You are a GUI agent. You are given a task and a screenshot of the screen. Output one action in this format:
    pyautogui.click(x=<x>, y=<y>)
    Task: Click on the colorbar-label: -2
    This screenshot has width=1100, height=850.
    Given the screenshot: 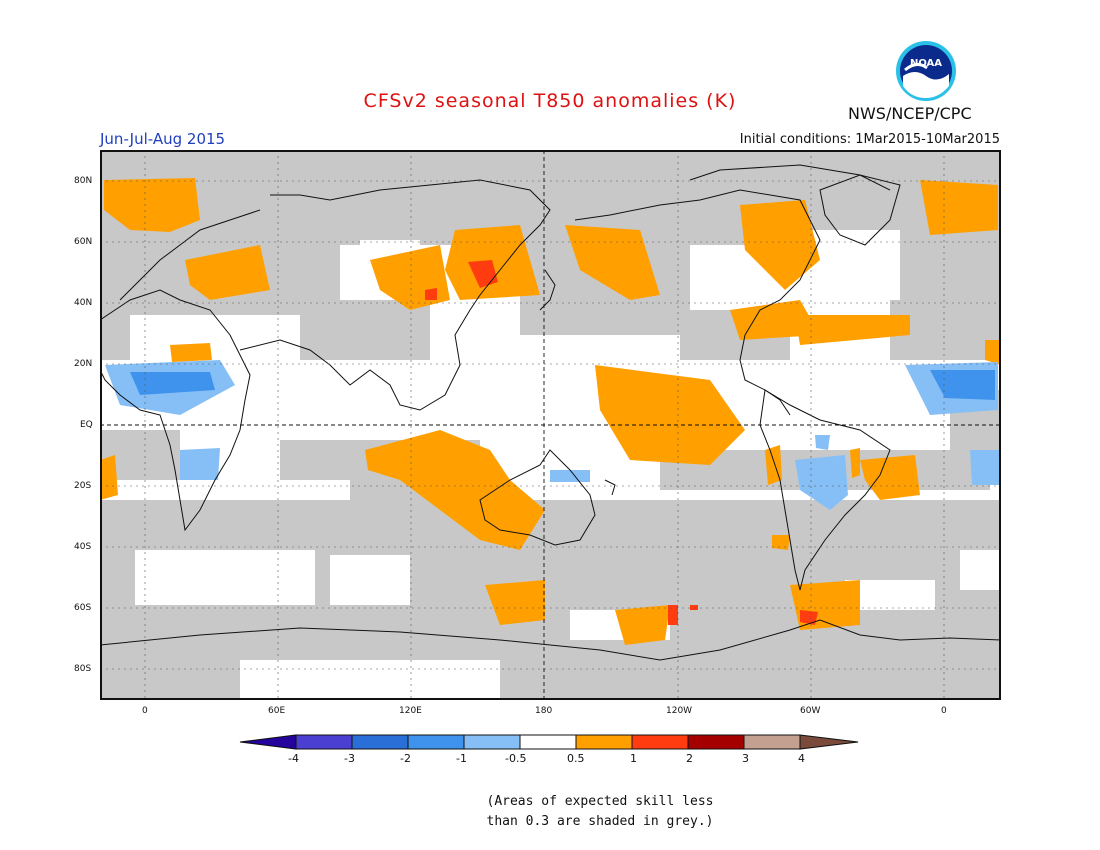 What is the action you would take?
    pyautogui.click(x=405, y=758)
    